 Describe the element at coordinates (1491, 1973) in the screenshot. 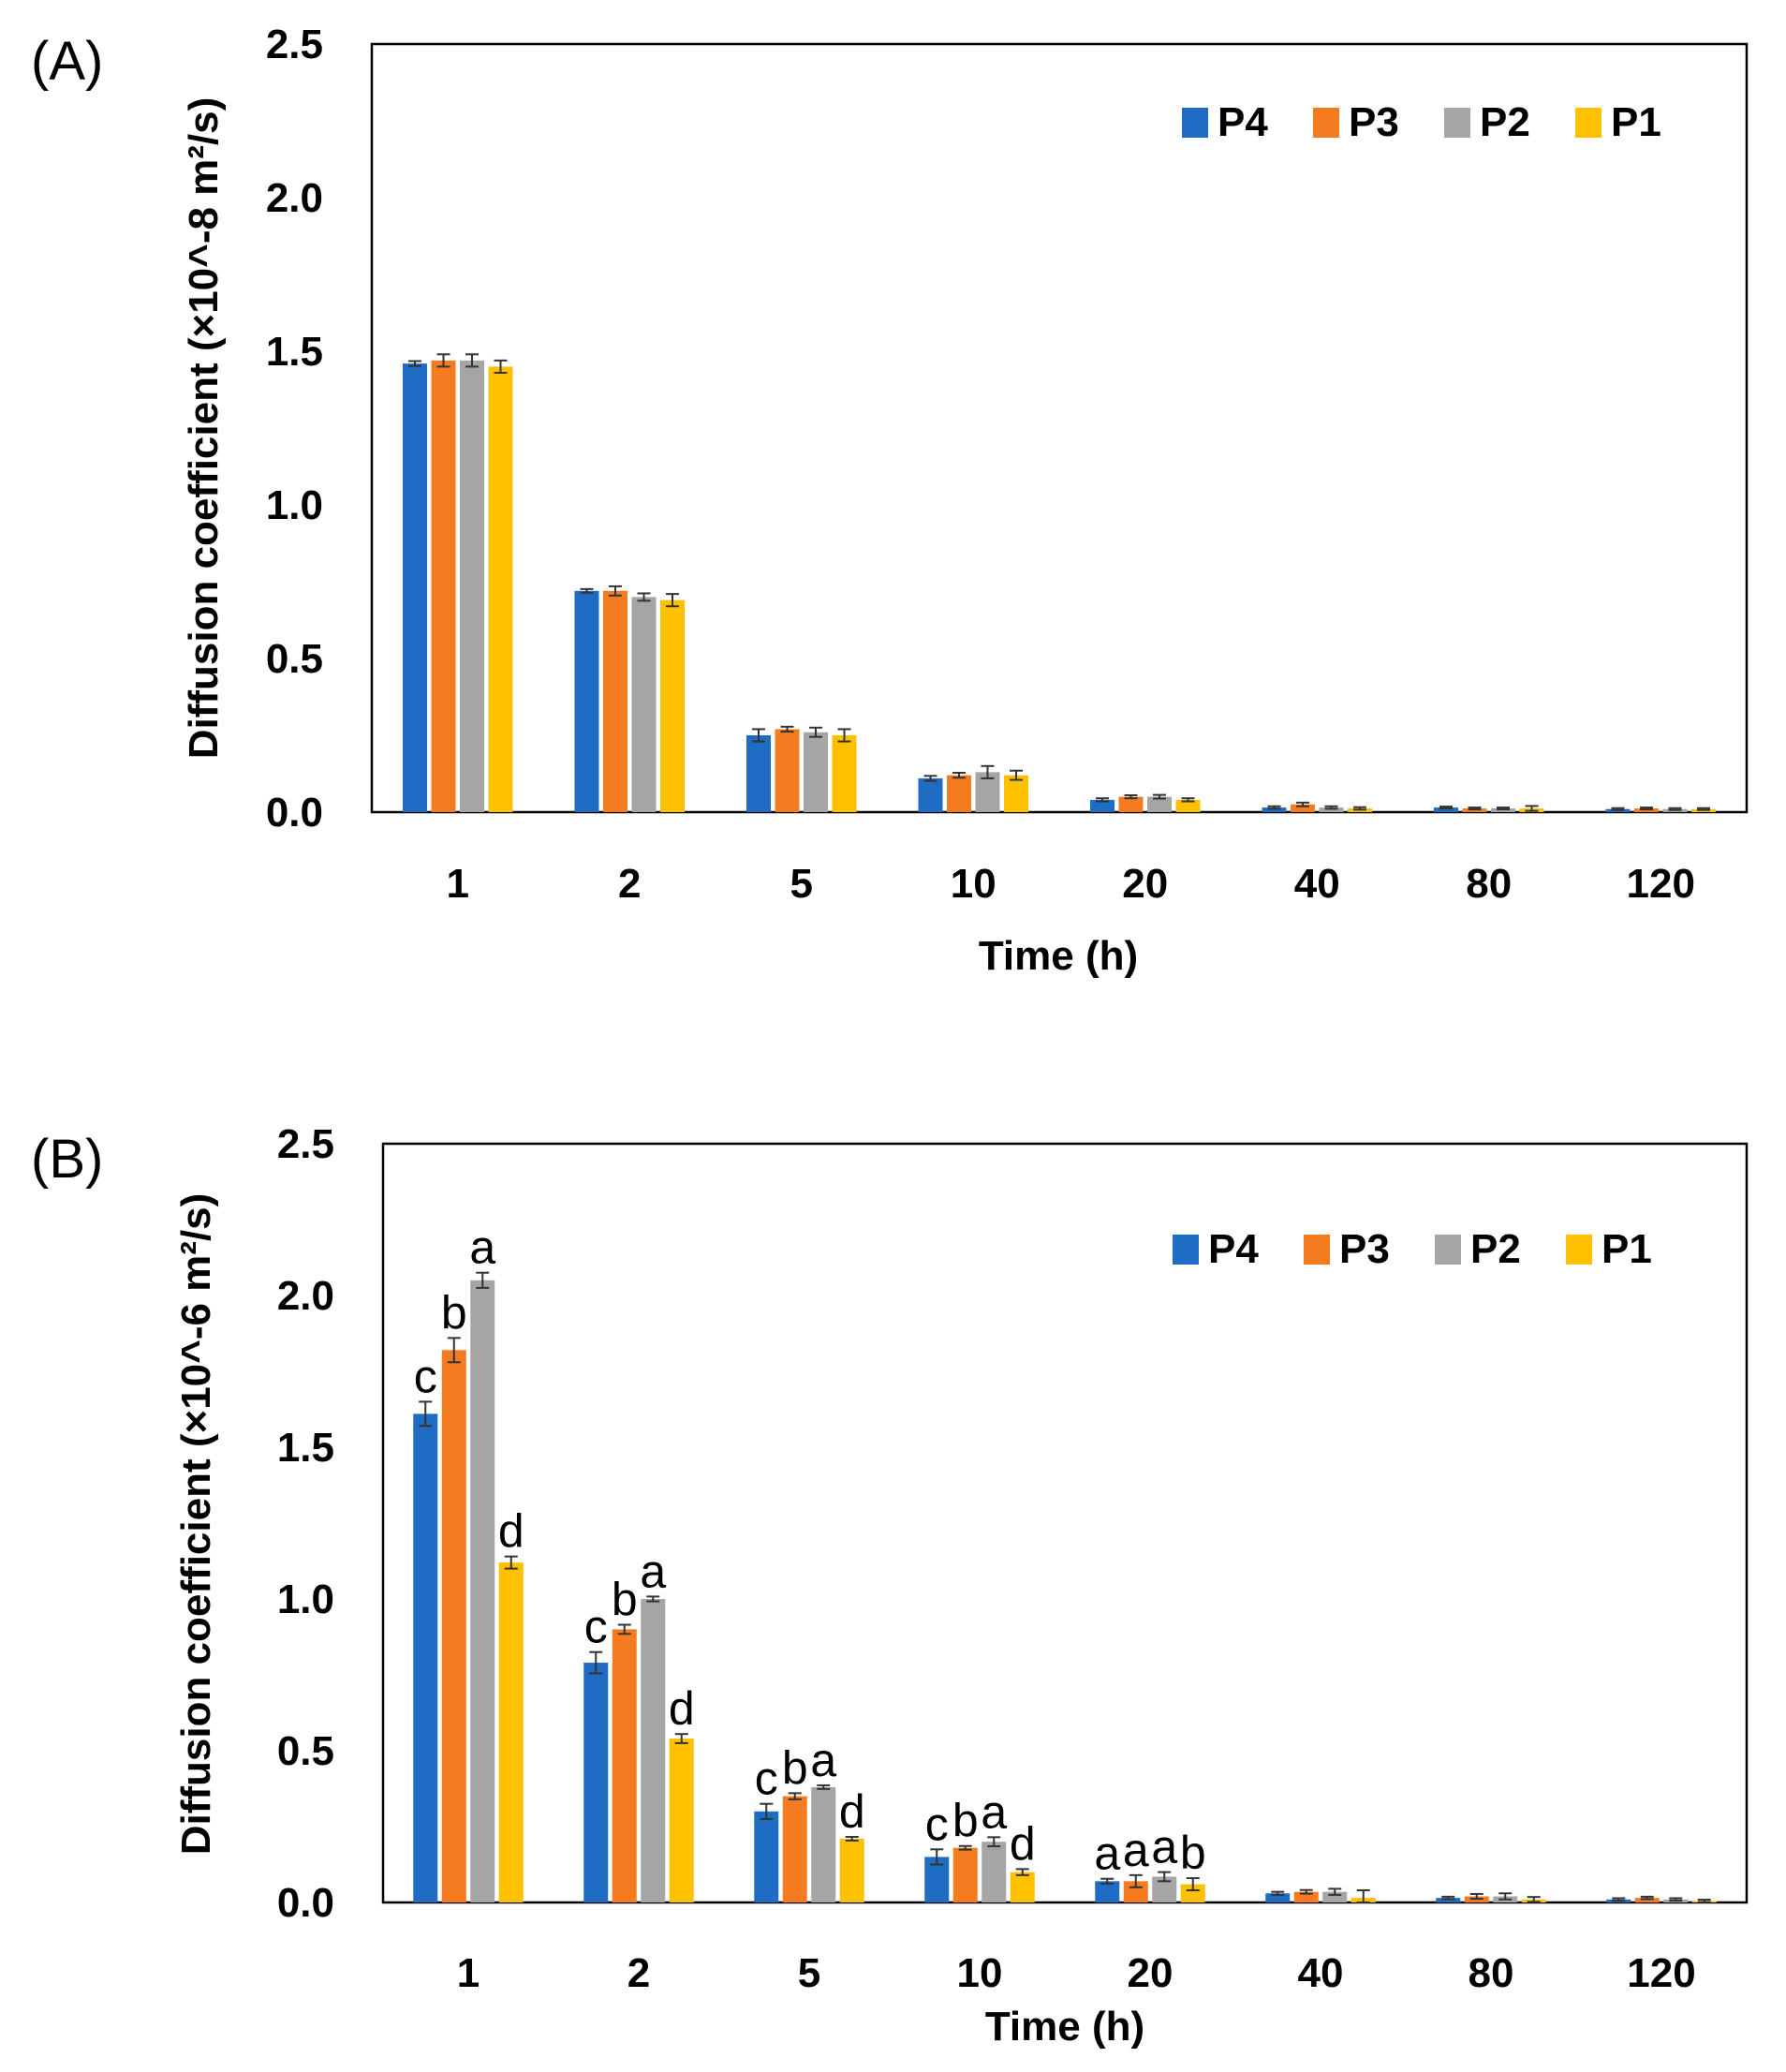

I see `x-tick-label: 80` at that location.